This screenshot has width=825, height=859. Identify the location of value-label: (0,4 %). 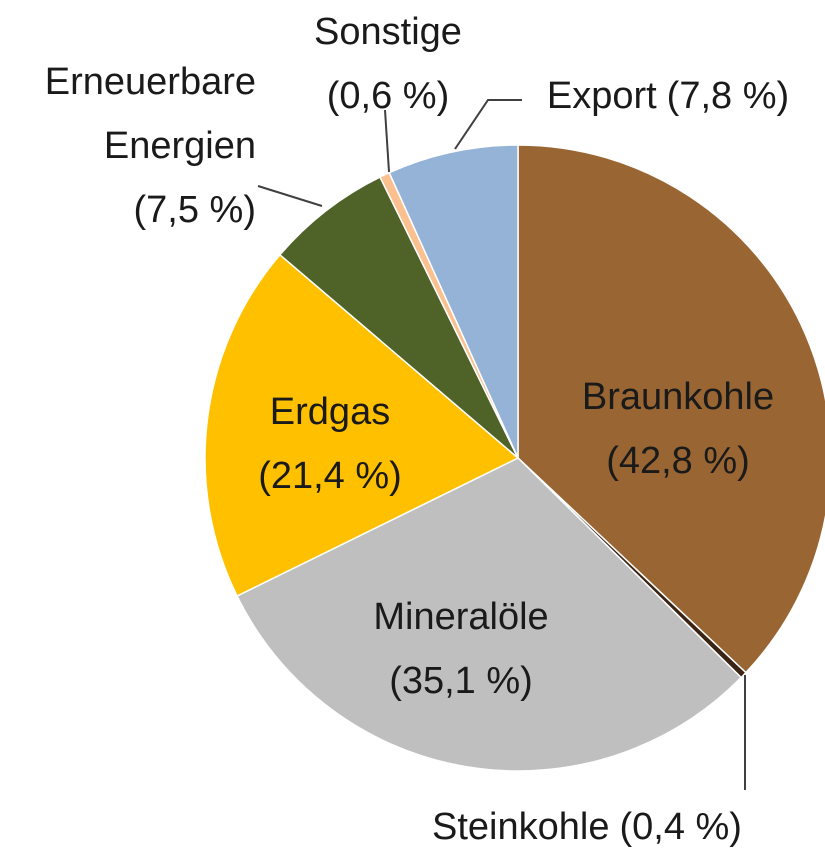
(680, 827).